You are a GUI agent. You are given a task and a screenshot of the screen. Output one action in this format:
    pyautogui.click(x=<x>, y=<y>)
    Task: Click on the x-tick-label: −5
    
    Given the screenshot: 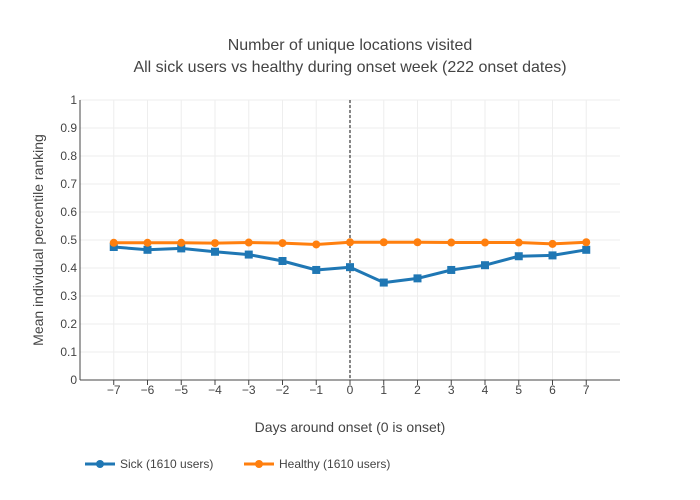 What is the action you would take?
    pyautogui.click(x=181, y=390)
    